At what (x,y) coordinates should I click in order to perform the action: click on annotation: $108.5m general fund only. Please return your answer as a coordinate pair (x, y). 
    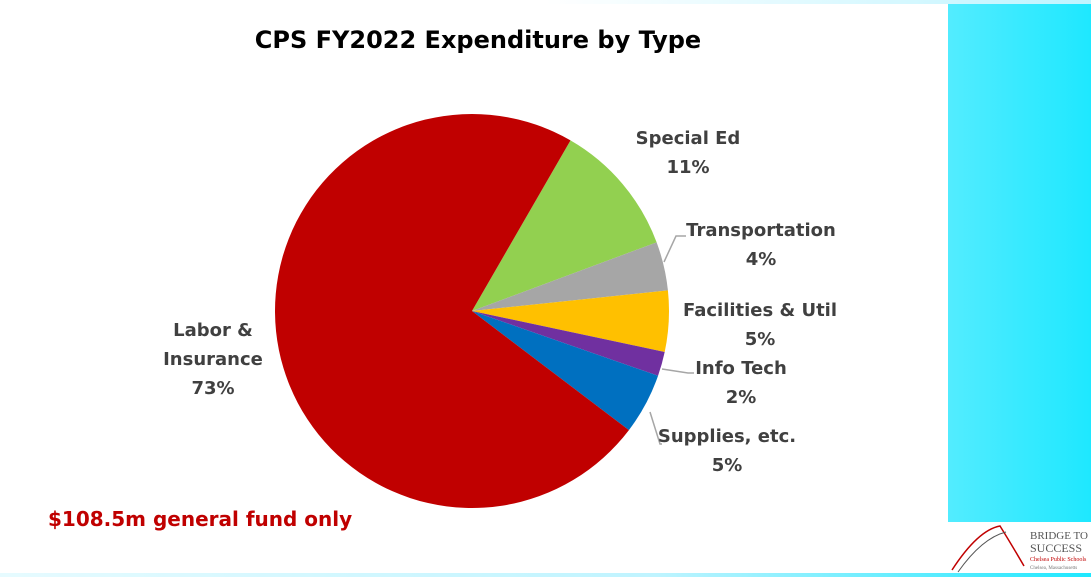
    Looking at the image, I should click on (200, 519).